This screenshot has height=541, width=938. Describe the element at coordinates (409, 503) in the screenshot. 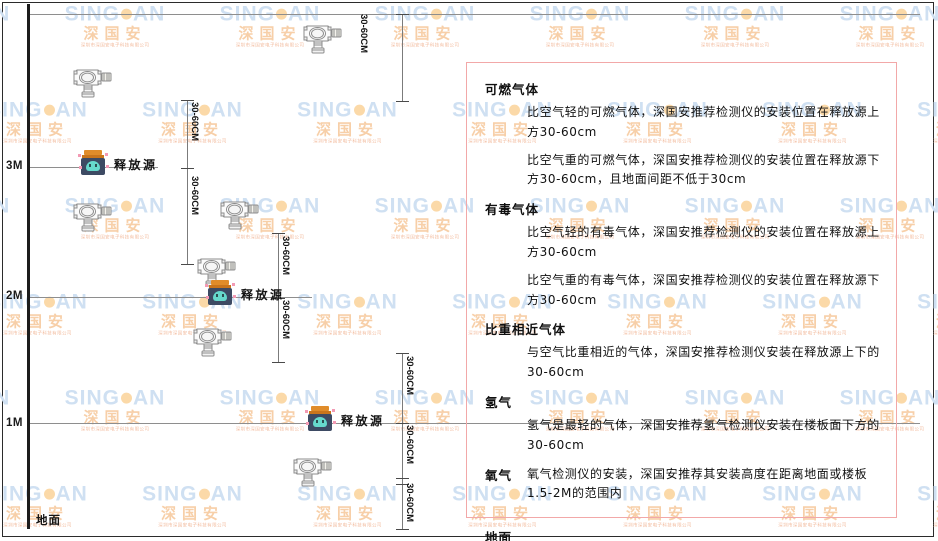

I see `dim-label-lower-right-c: 30-60CM` at that location.